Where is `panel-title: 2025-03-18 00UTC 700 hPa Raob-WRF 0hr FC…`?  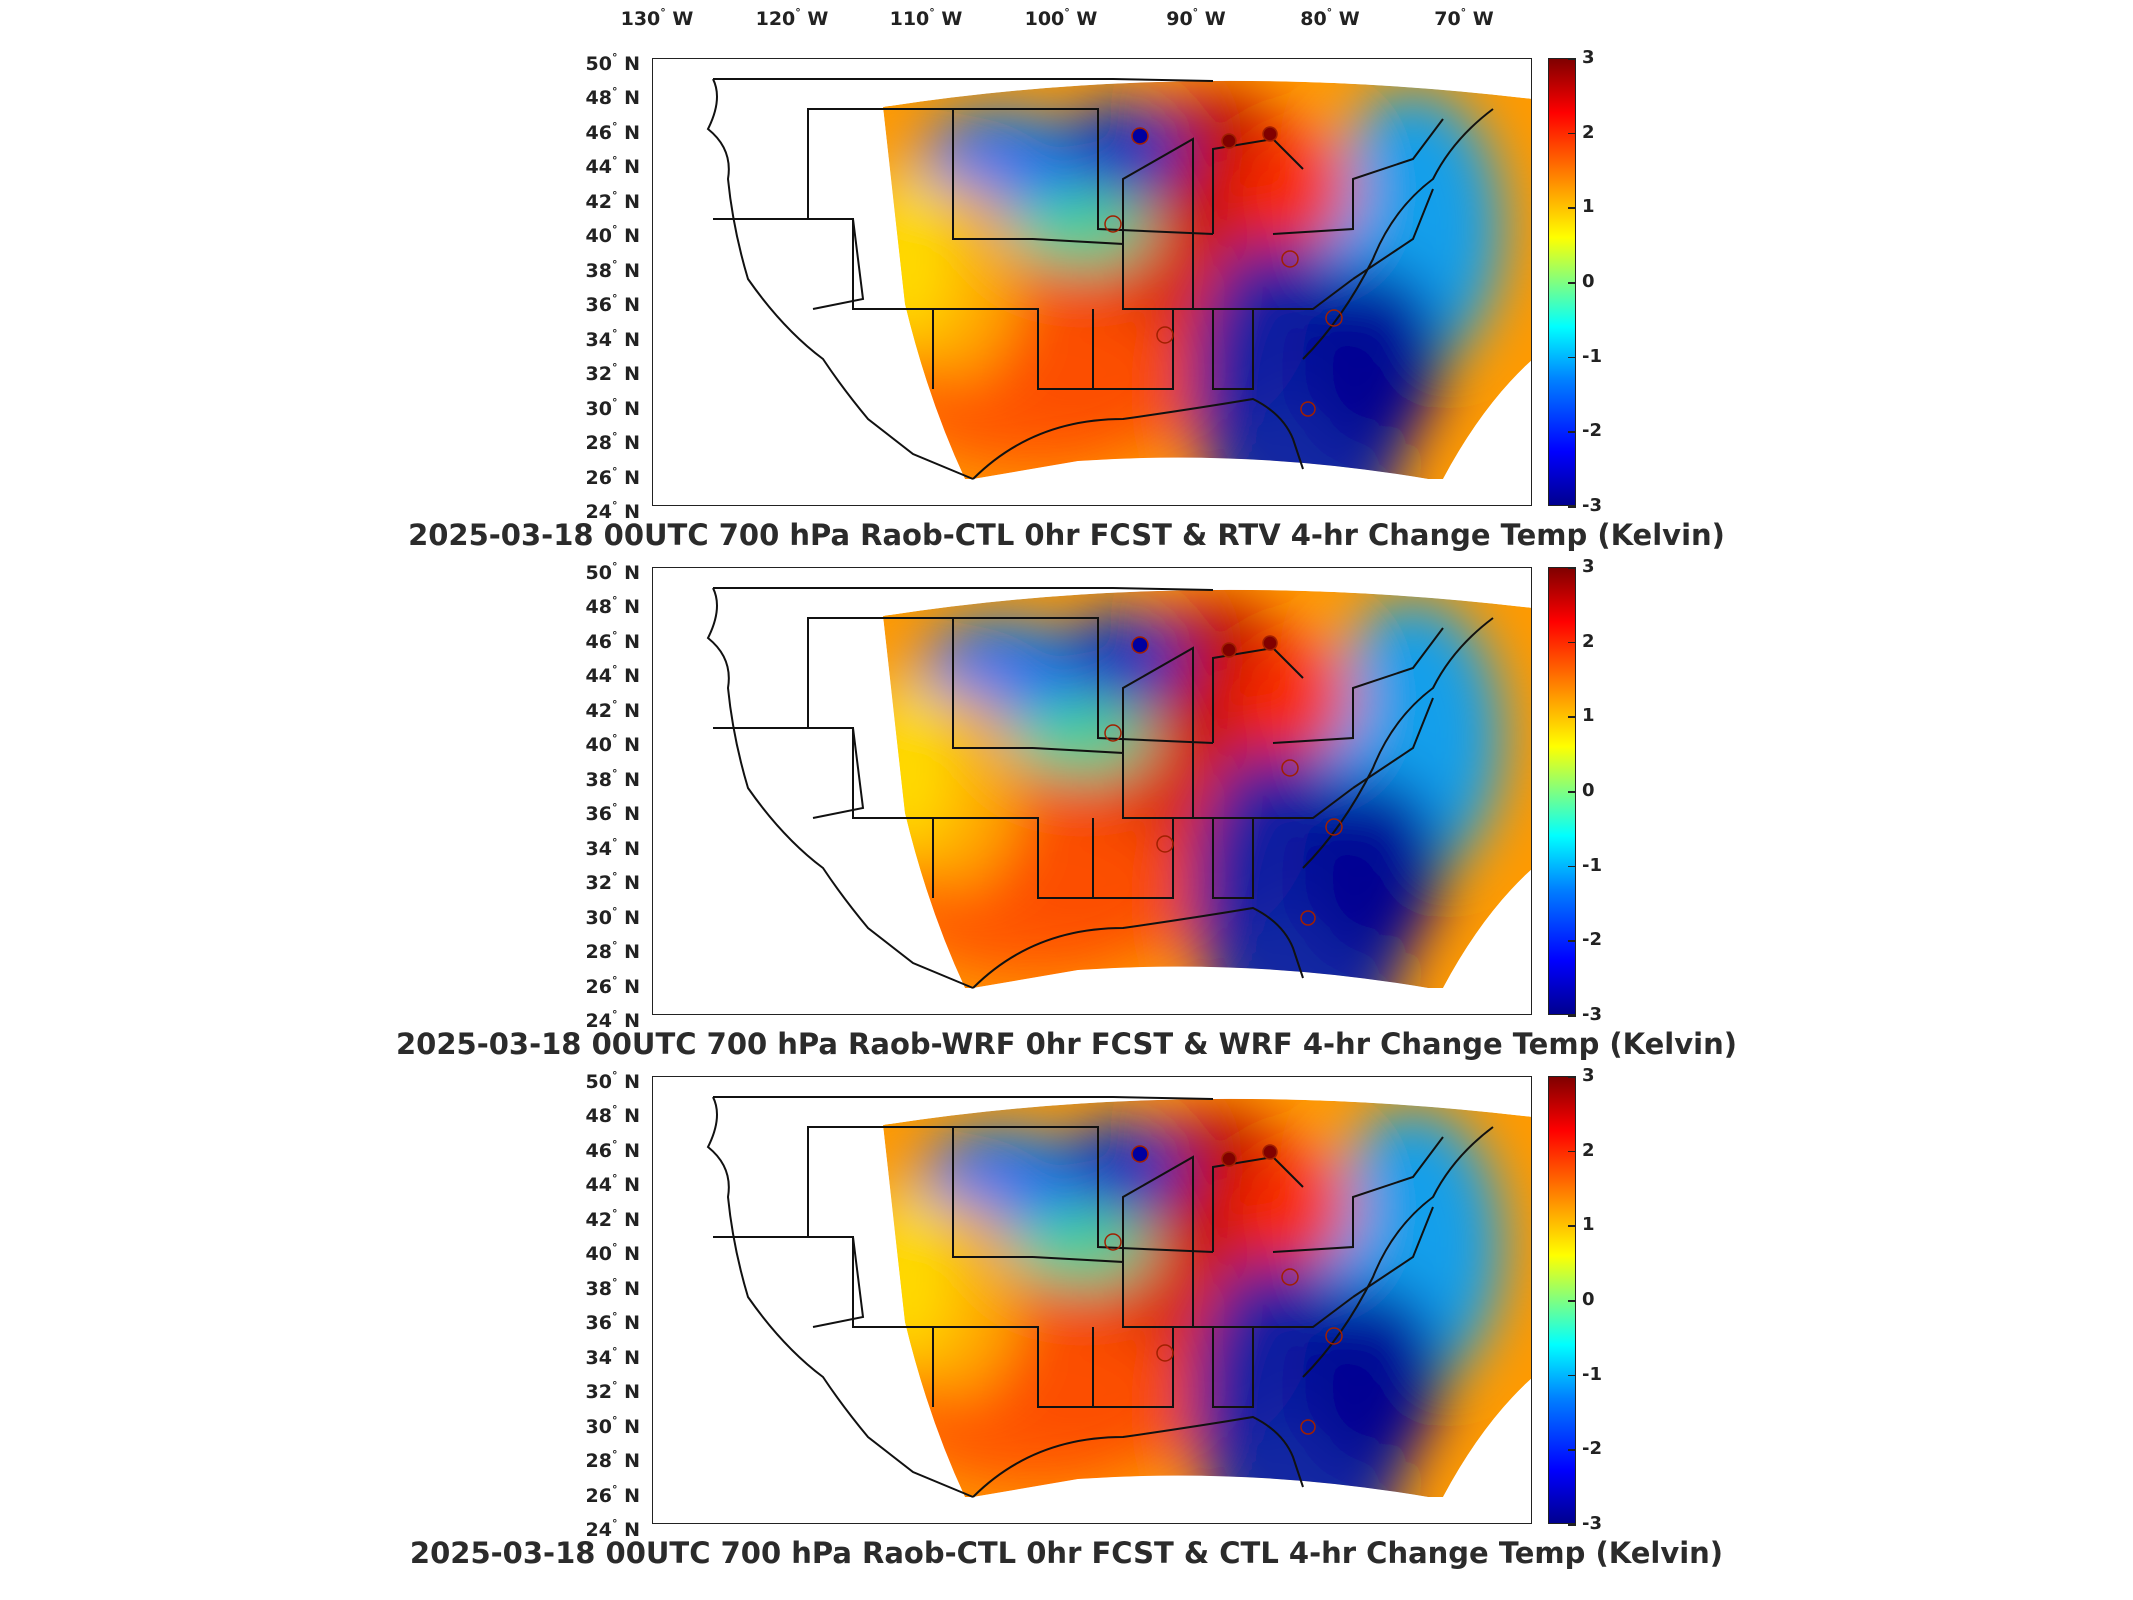
panel-title: 2025-03-18 00UTC 700 hPa Raob-WRF 0hr FC… is located at coordinates (1066, 1044).